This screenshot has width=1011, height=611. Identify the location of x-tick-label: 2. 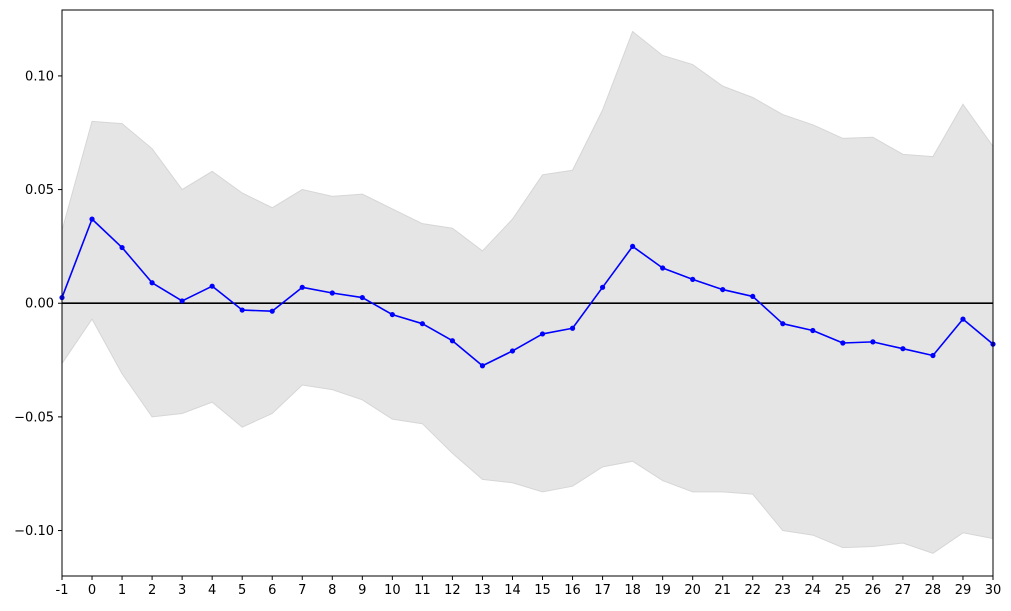
(152, 590).